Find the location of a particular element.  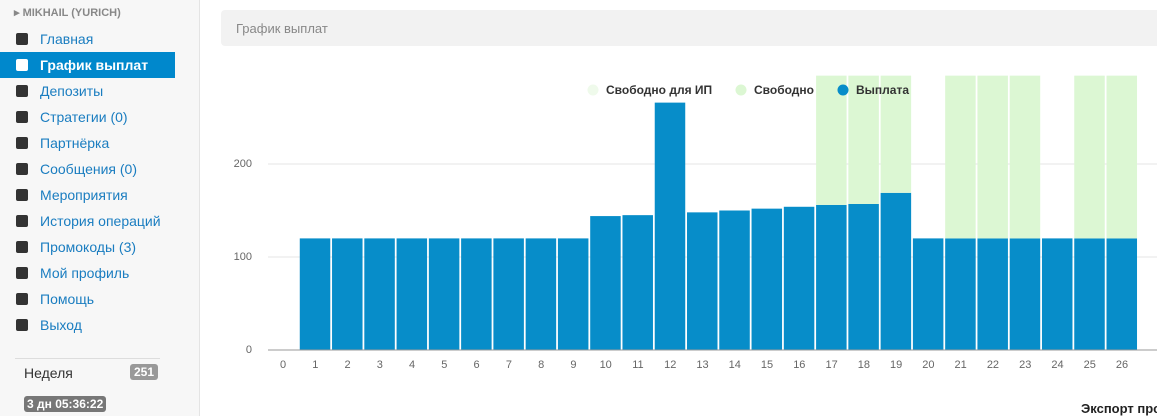

x-tick-label: 8 is located at coordinates (541, 365).